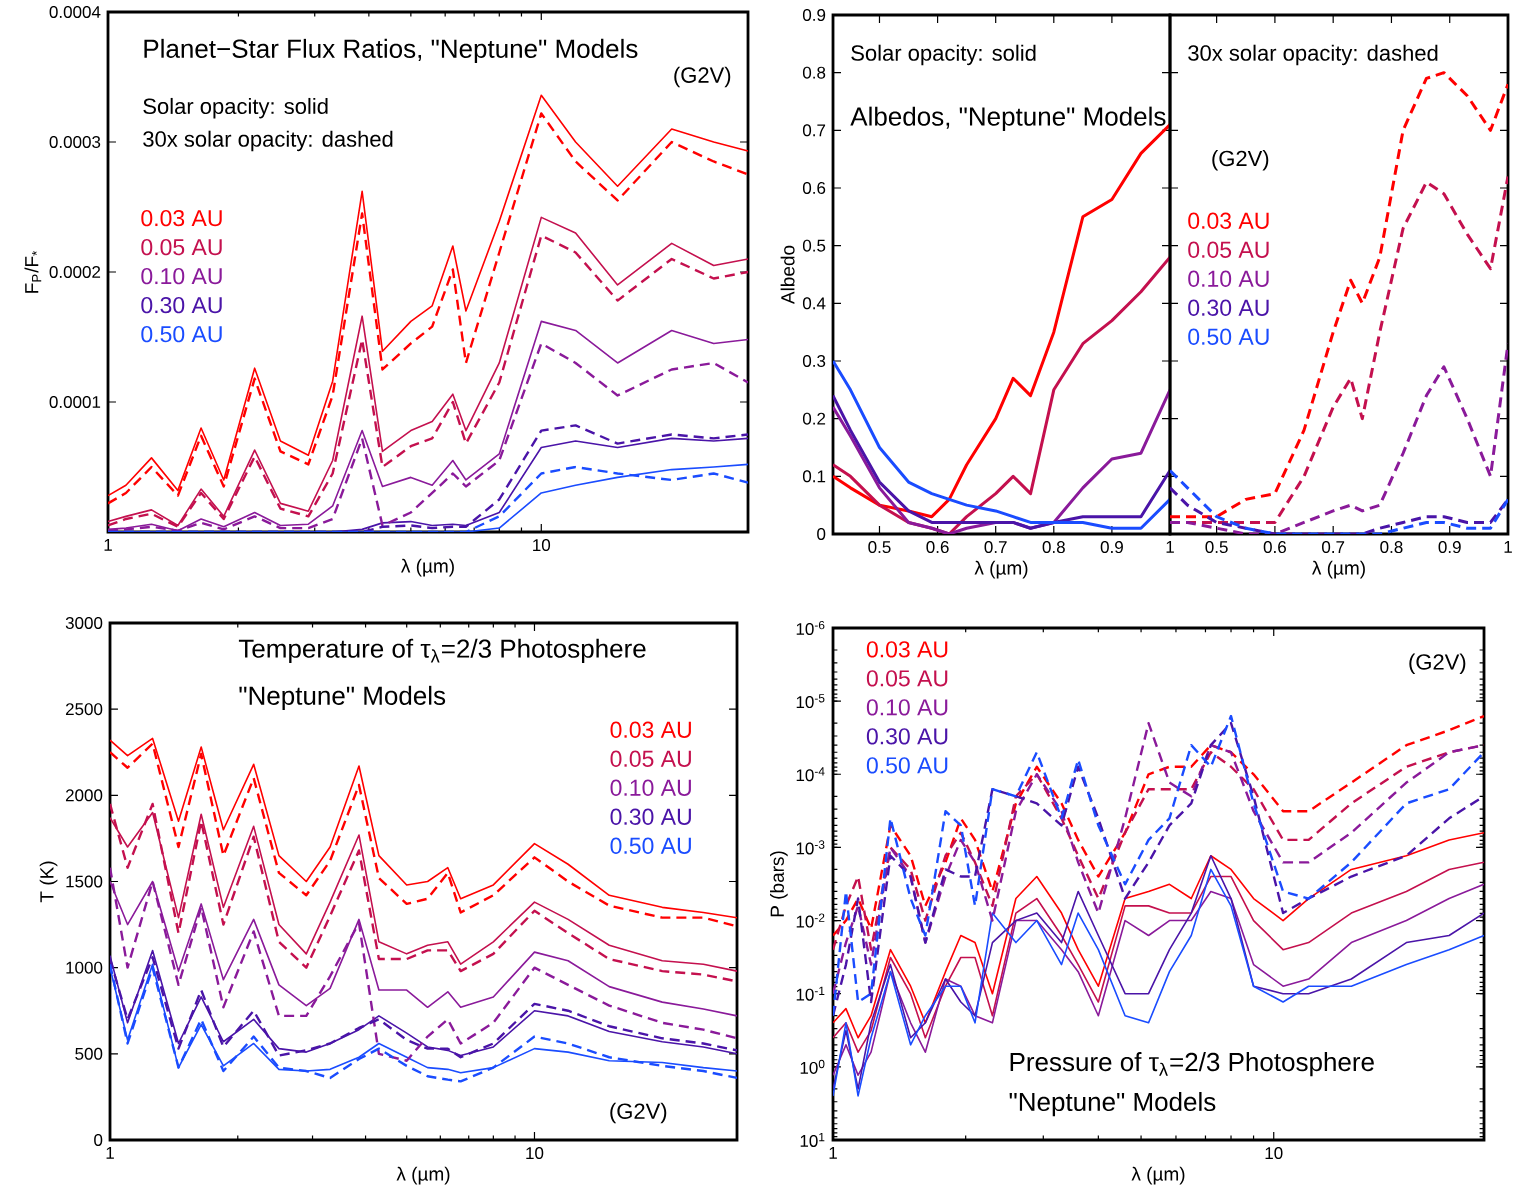 The width and height of the screenshot is (1538, 1203). What do you see at coordinates (810, 701) in the screenshot?
I see `y-tick-label: 10$^{-5}$` at bounding box center [810, 701].